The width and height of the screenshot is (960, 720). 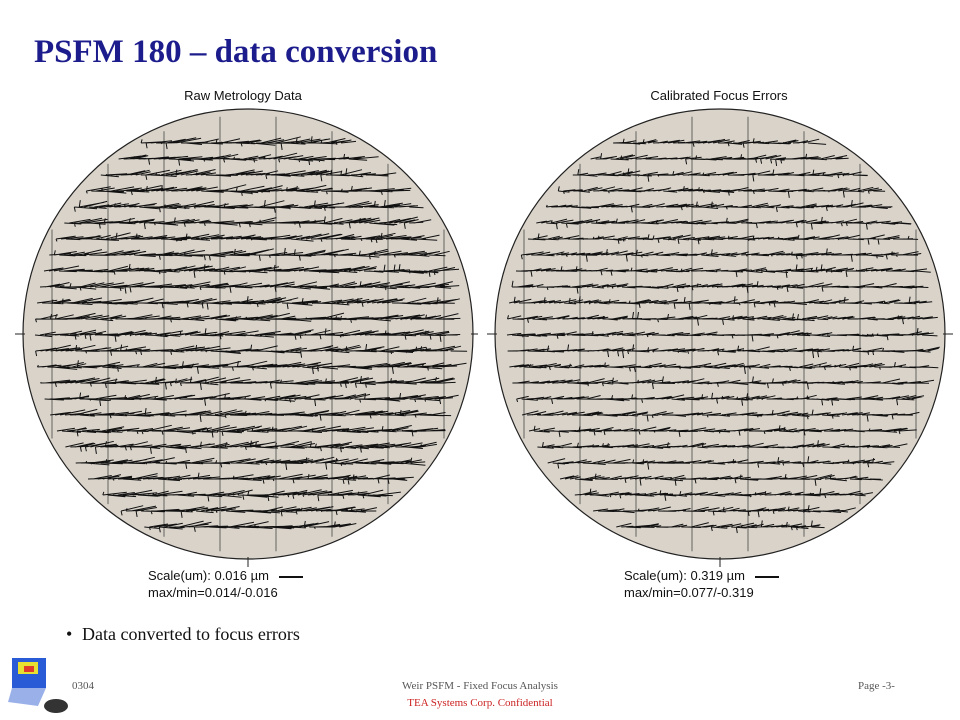 What do you see at coordinates (83, 686) in the screenshot?
I see `footer-code: 0304` at bounding box center [83, 686].